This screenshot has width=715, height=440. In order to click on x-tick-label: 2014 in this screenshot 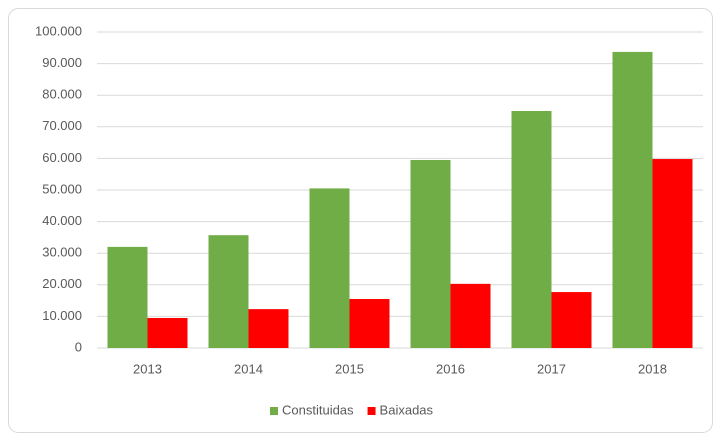, I will do `click(248, 368)`.